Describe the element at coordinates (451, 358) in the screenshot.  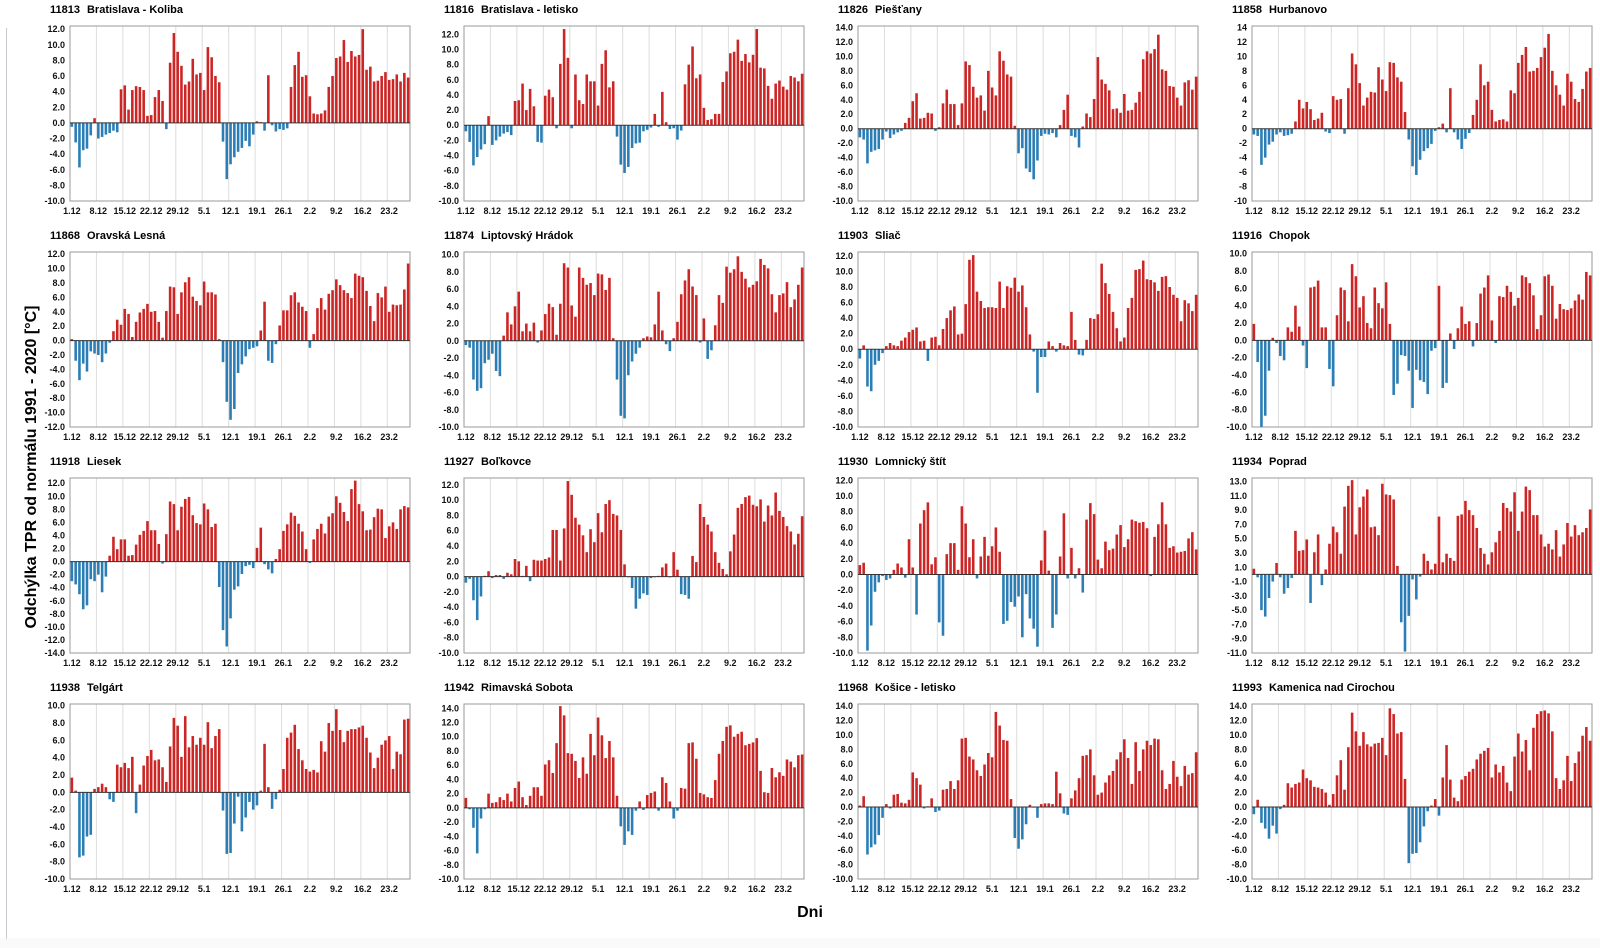
I see `svg-text: -2.0` at that location.